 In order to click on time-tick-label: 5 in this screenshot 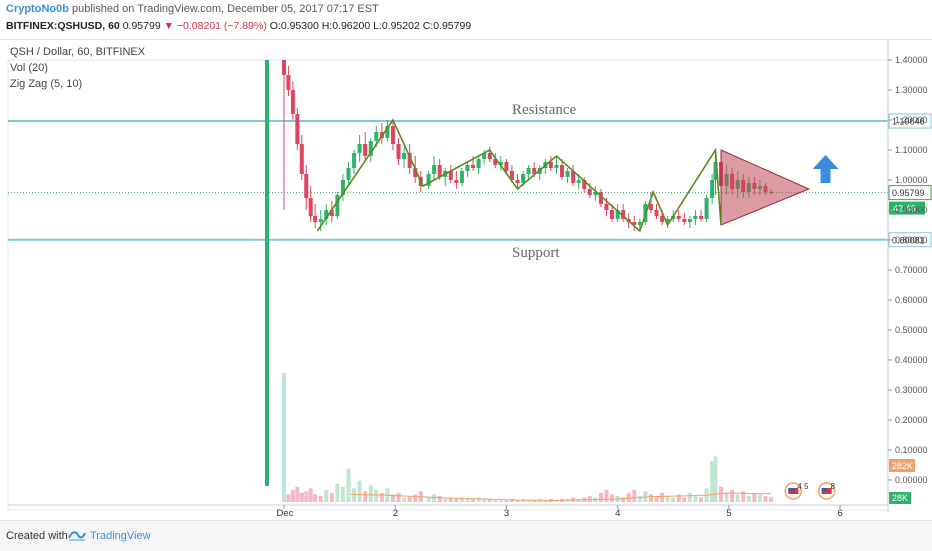, I will do `click(728, 513)`.